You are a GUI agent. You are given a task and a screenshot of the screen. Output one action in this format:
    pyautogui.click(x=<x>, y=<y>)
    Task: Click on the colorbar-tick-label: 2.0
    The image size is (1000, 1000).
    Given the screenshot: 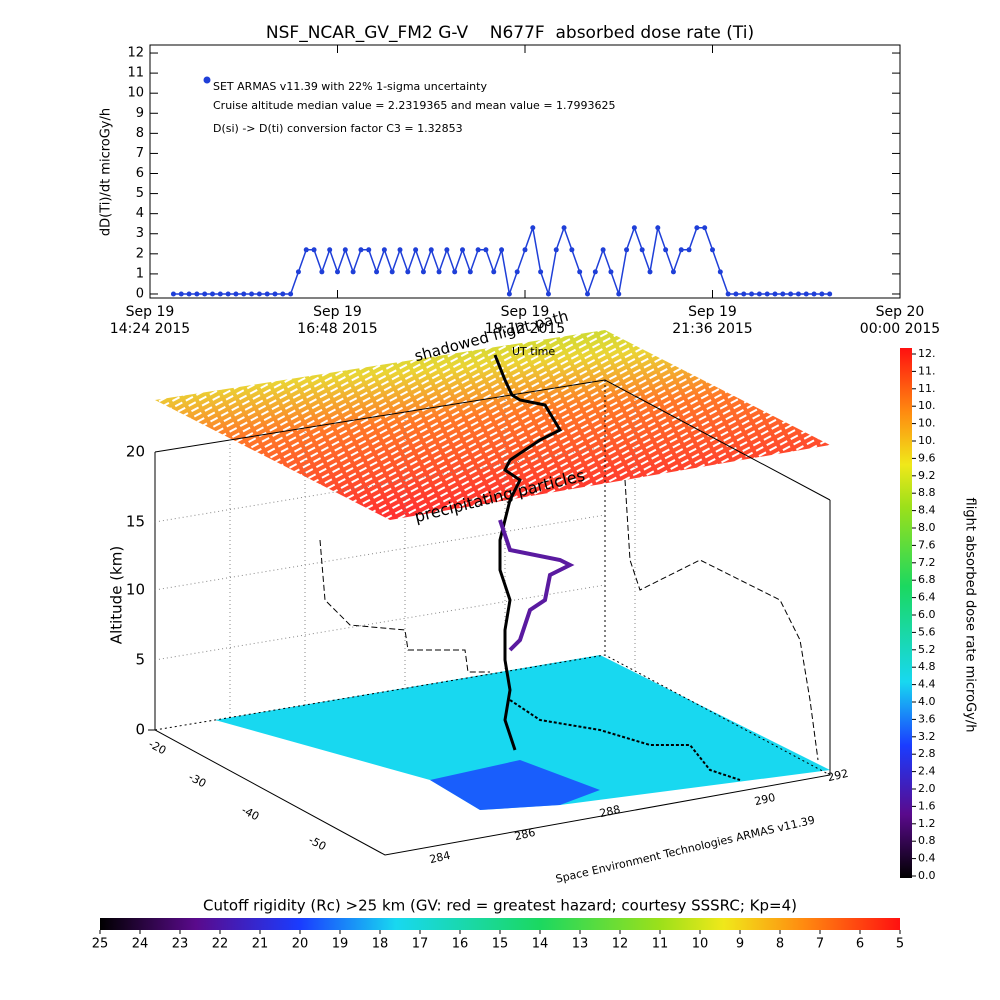 What is the action you would take?
    pyautogui.click(x=927, y=788)
    